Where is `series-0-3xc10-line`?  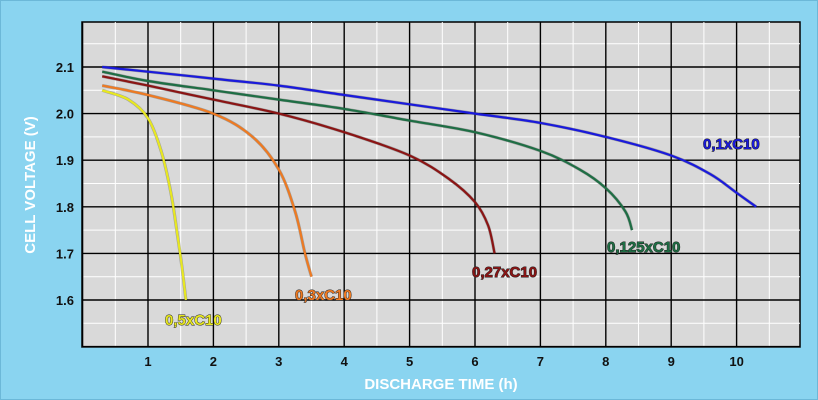
series-0-3xc10-line is located at coordinates (207, 180).